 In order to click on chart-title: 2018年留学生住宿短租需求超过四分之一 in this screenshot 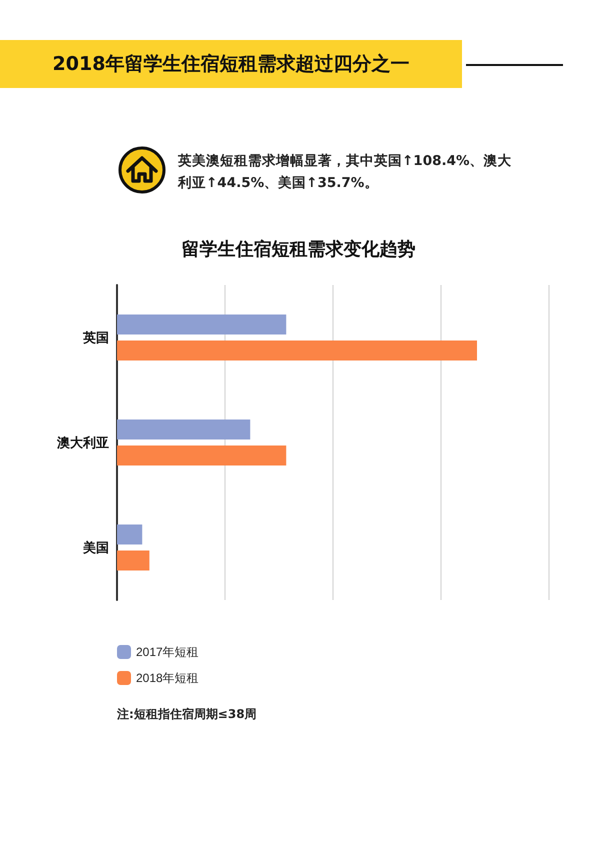, I will do `click(231, 64)`.